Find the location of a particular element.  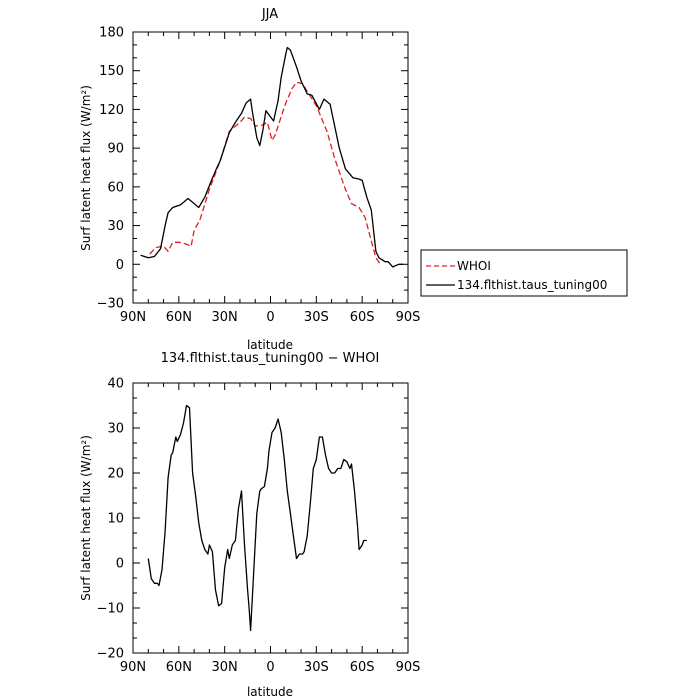

bottom-y-tick-label: 30 is located at coordinates (115, 429).